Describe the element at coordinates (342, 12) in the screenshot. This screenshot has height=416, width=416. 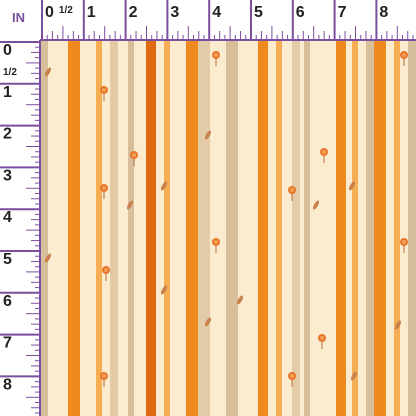
I see `top-ruler-label: 7` at that location.